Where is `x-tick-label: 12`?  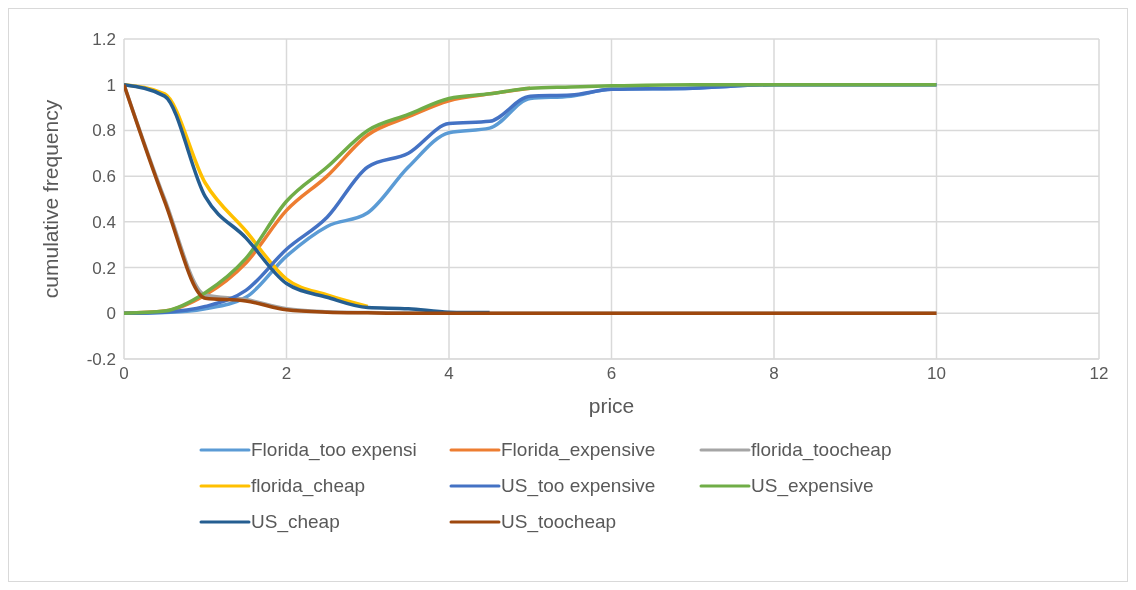 x-tick-label: 12 is located at coordinates (1099, 374).